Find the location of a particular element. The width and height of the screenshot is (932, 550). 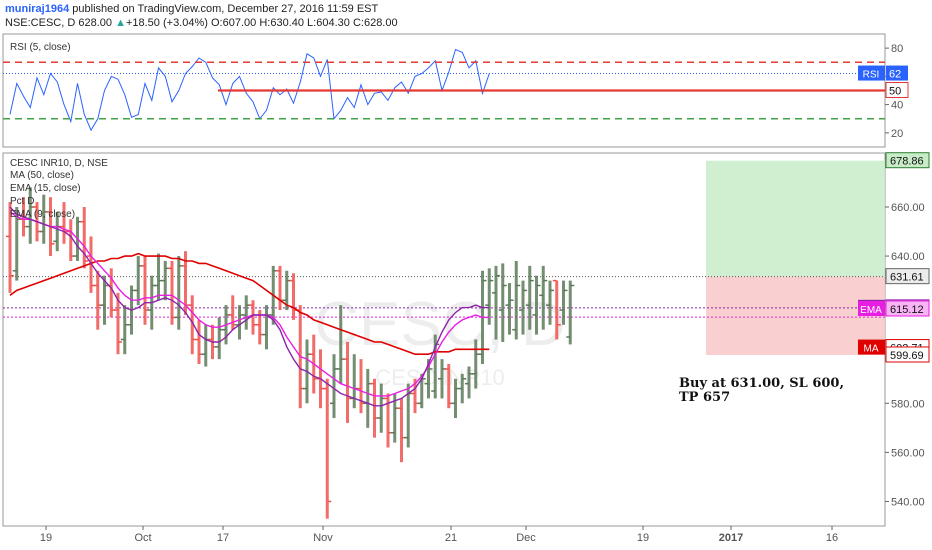

price-label-stop: 599.69 is located at coordinates (907, 354).